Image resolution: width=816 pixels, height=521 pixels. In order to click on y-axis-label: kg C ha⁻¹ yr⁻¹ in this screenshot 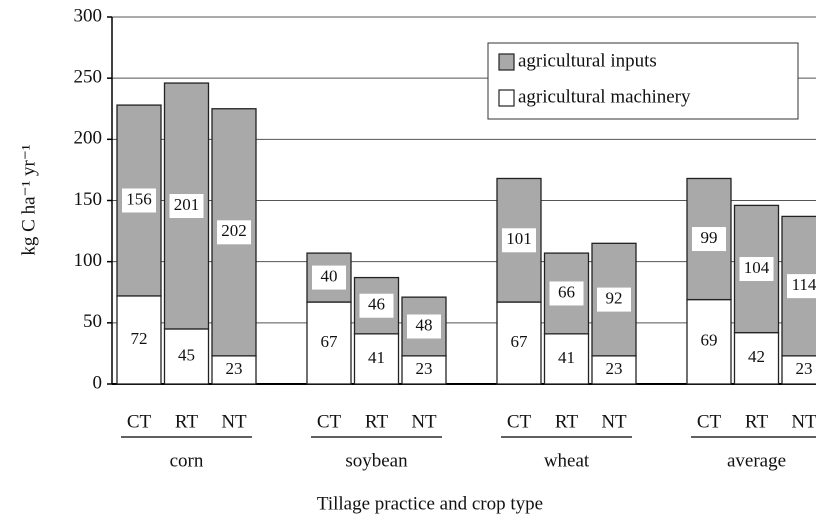, I will do `click(28, 199)`.